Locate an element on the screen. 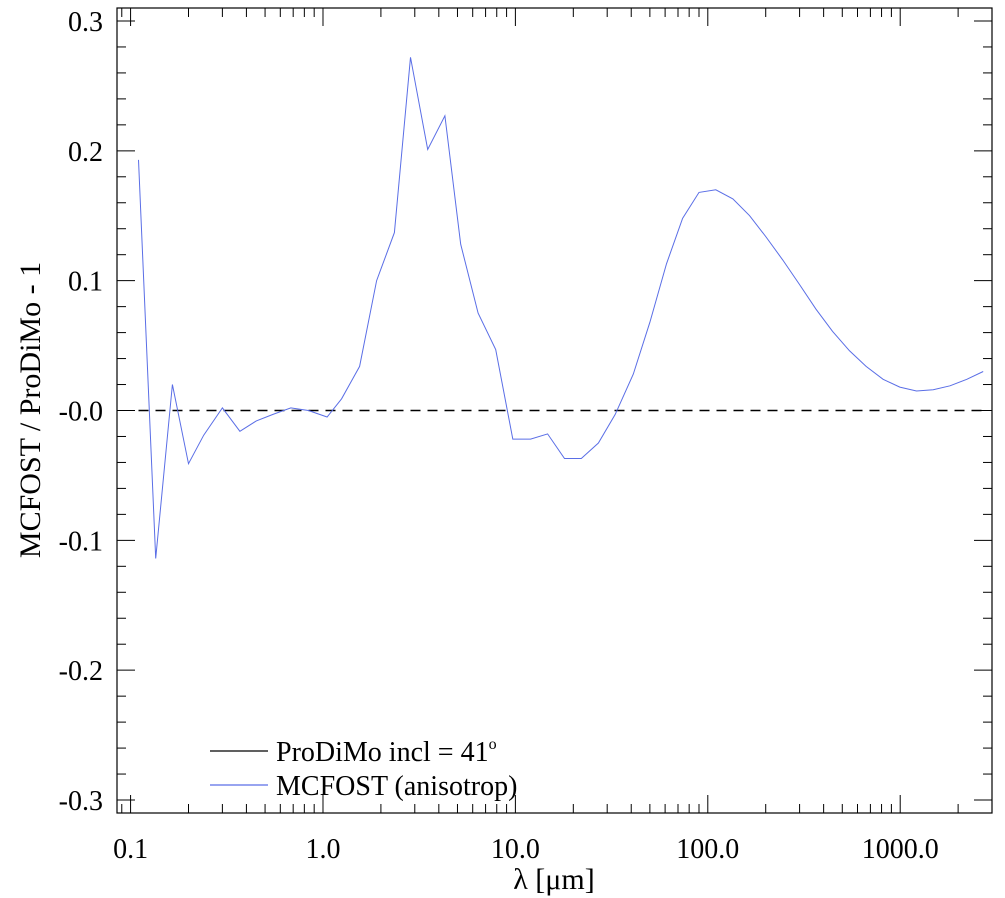  x-tick-label: 10.0 is located at coordinates (515, 849).